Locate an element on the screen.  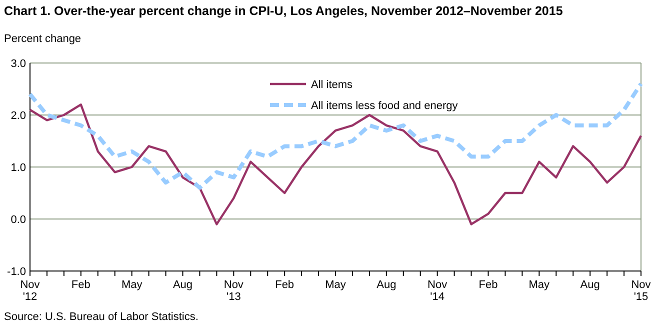
y-tick-label: 2.0 is located at coordinates (18, 116).